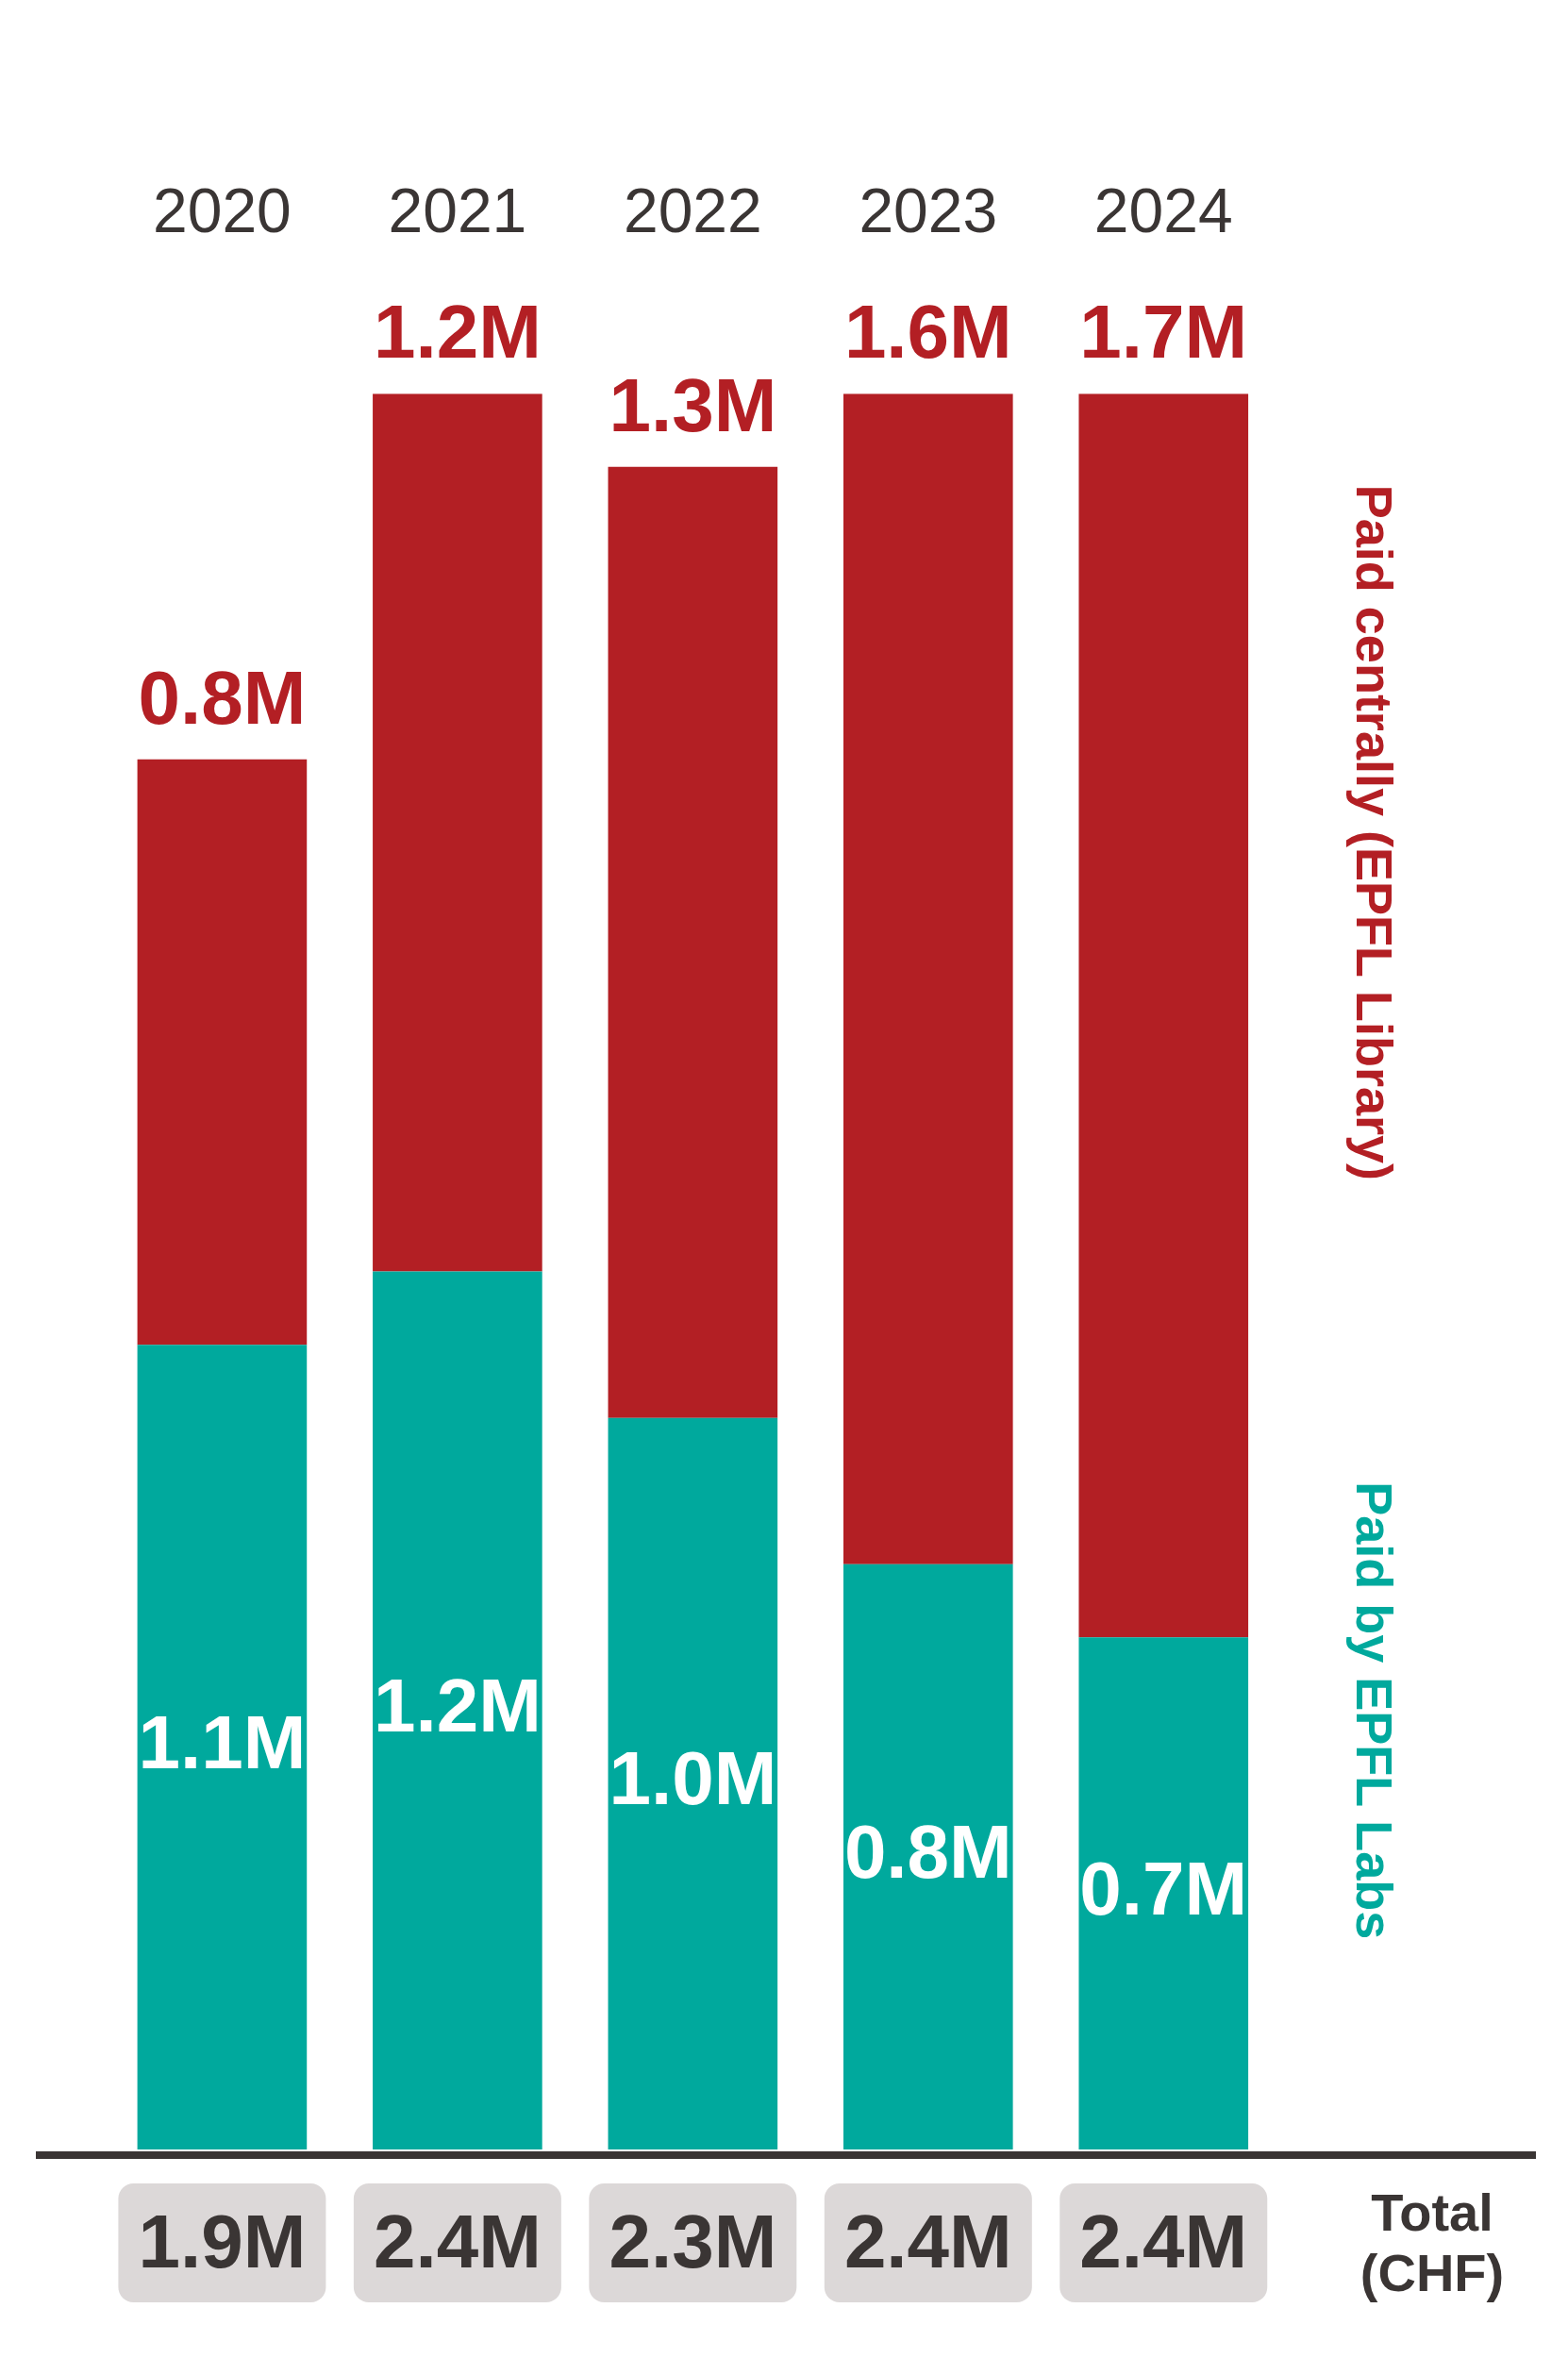 This screenshot has height=2358, width=1568. What do you see at coordinates (1375, 1710) in the screenshot?
I see `text: Paid by EPFL Labs` at bounding box center [1375, 1710].